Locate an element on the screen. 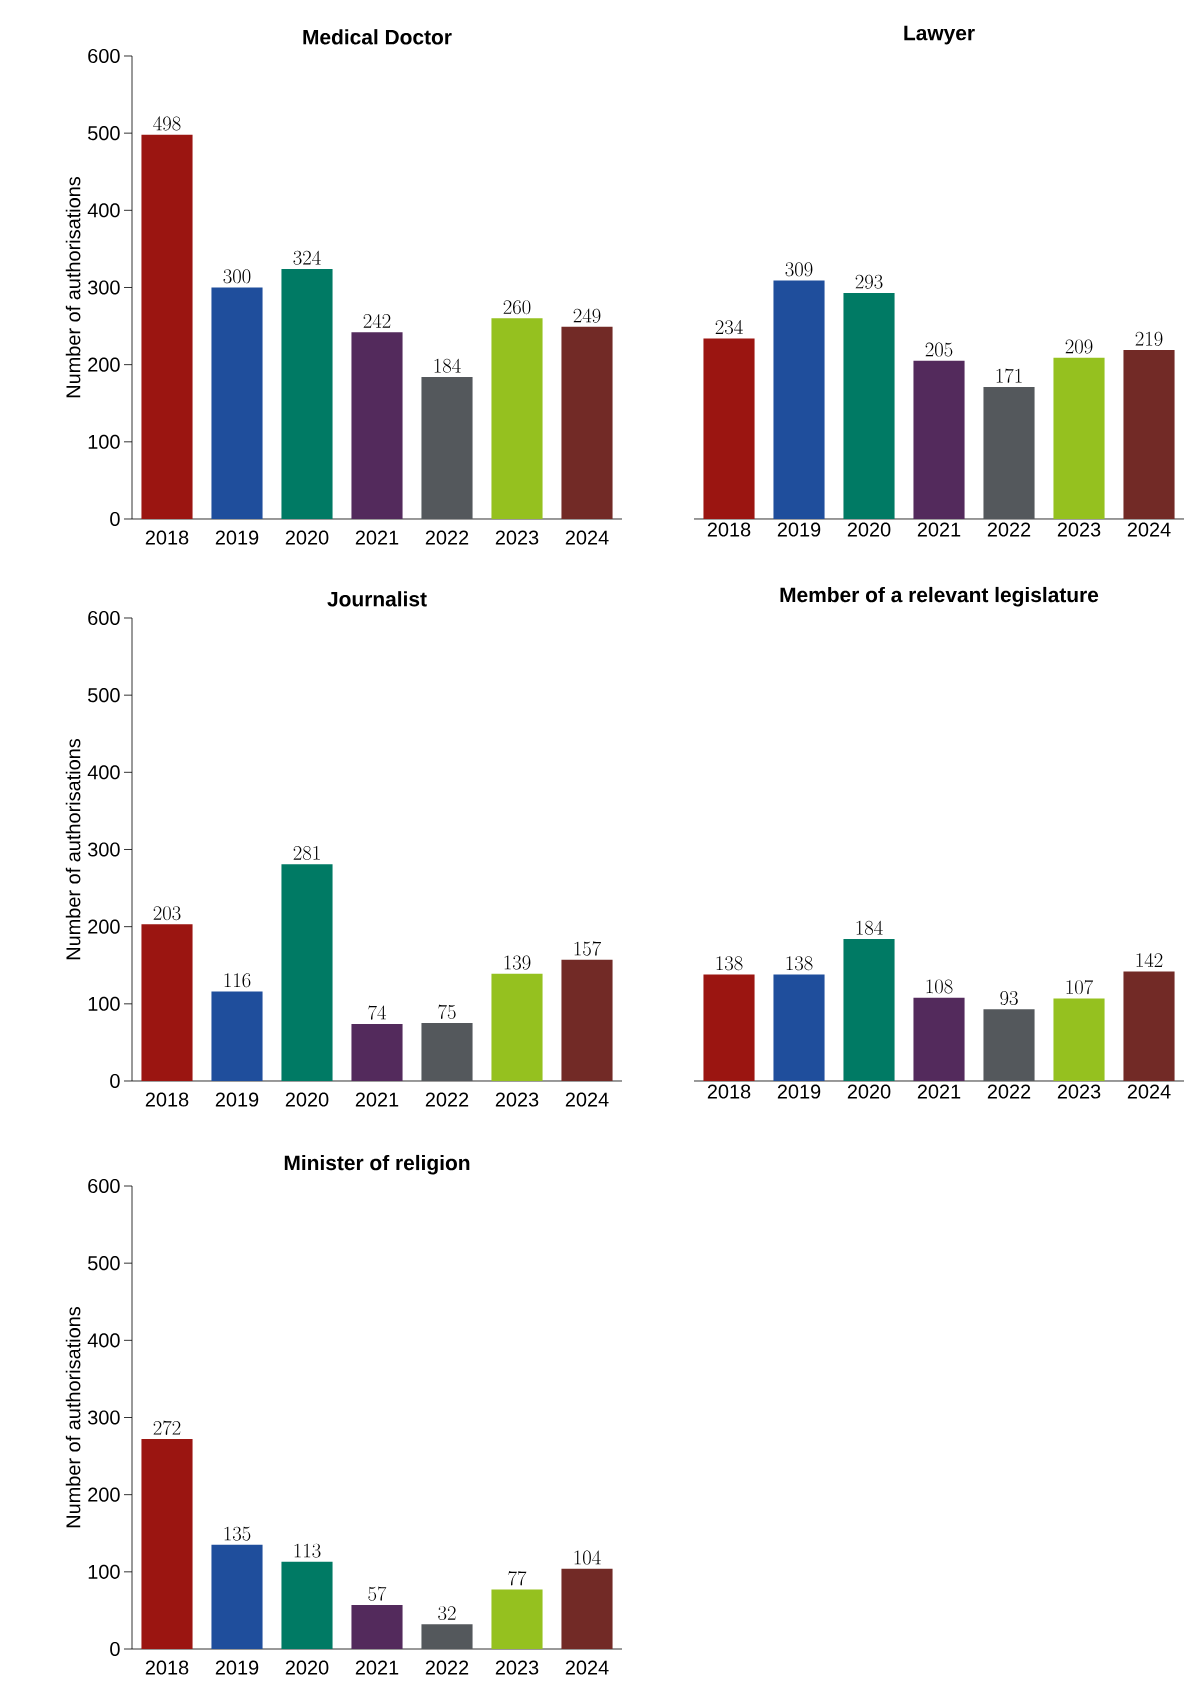 The width and height of the screenshot is (1186, 1682). data-label: 57 is located at coordinates (377, 1593).